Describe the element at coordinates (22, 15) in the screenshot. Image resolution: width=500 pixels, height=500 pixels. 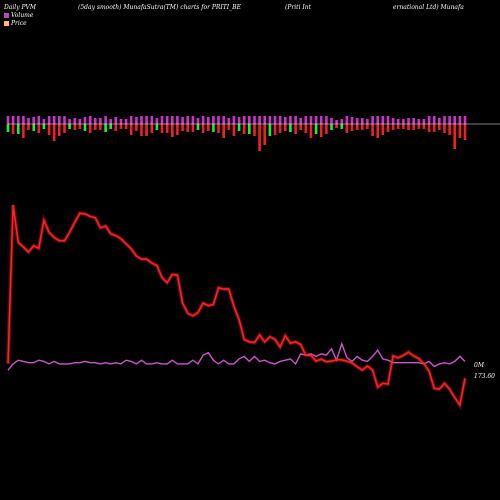
I see `legend-volume-label: Volume` at that location.